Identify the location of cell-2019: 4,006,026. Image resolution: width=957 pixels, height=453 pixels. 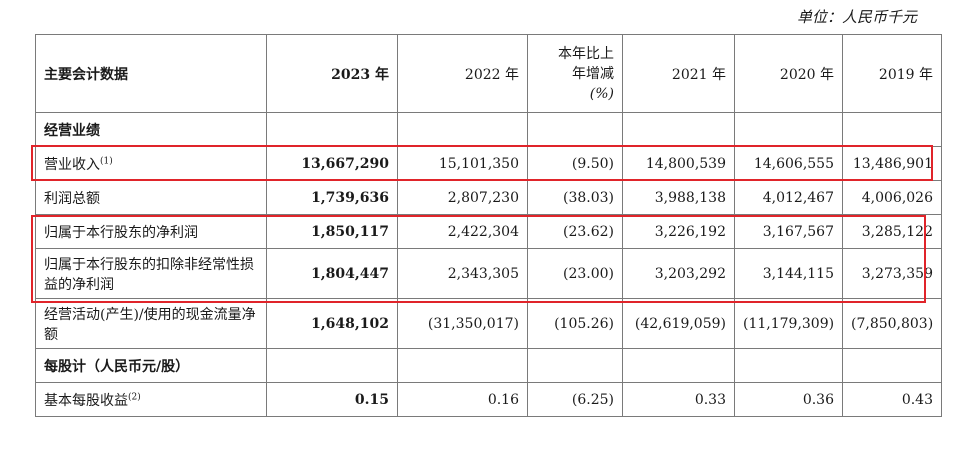
(892, 197).